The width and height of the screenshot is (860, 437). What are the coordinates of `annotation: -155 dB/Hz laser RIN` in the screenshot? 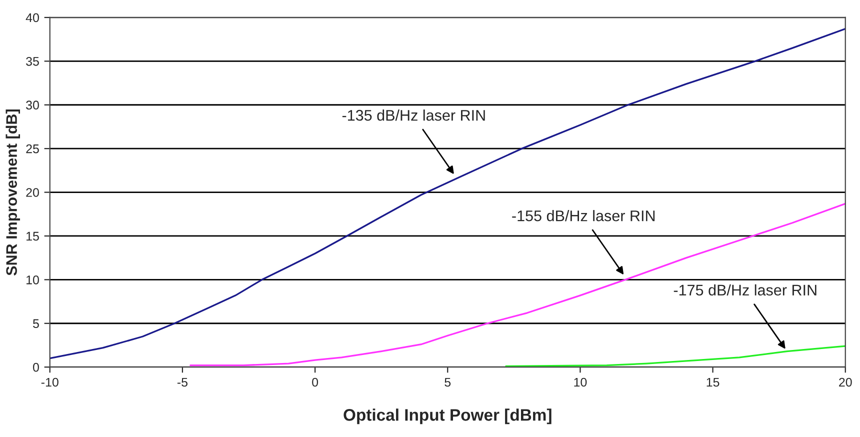 It's located at (583, 216).